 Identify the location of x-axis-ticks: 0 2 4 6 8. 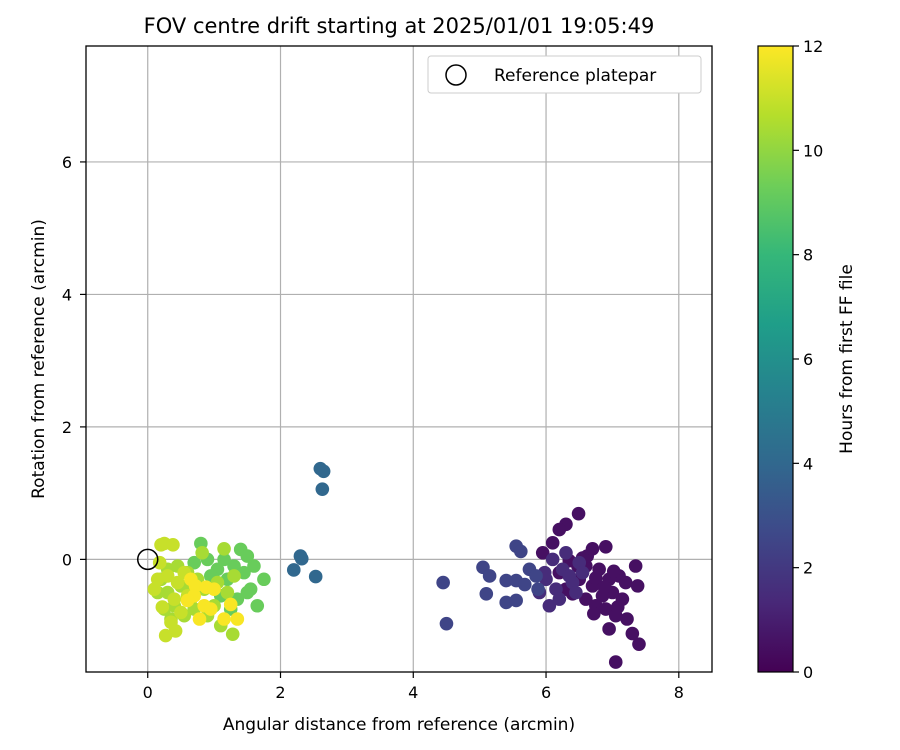
(413, 687).